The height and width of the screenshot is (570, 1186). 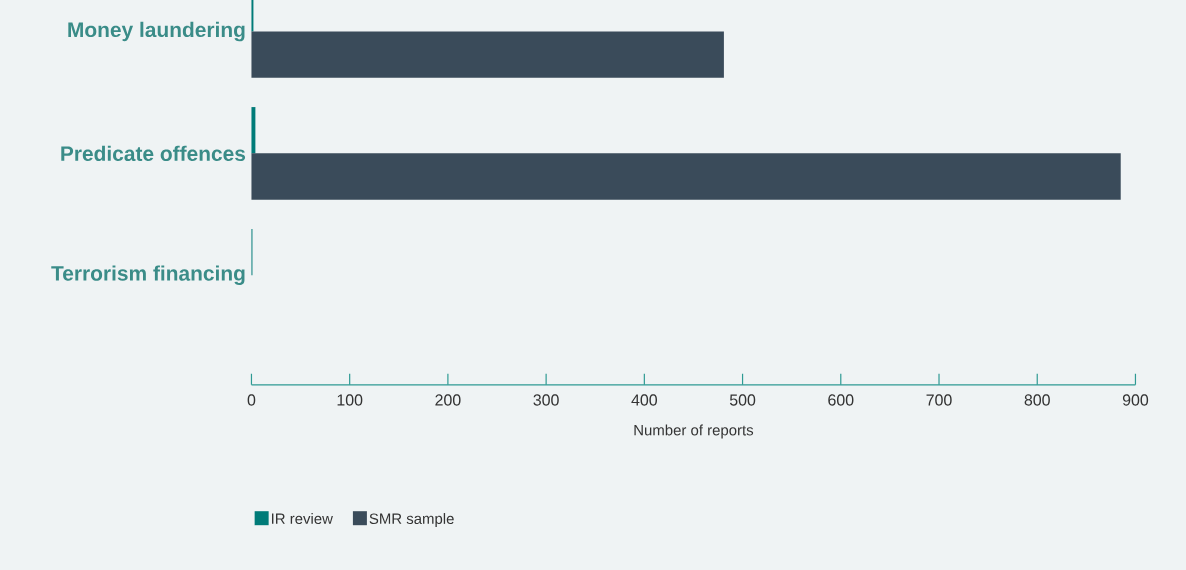 I want to click on x-tick-label: 0, so click(x=251, y=400).